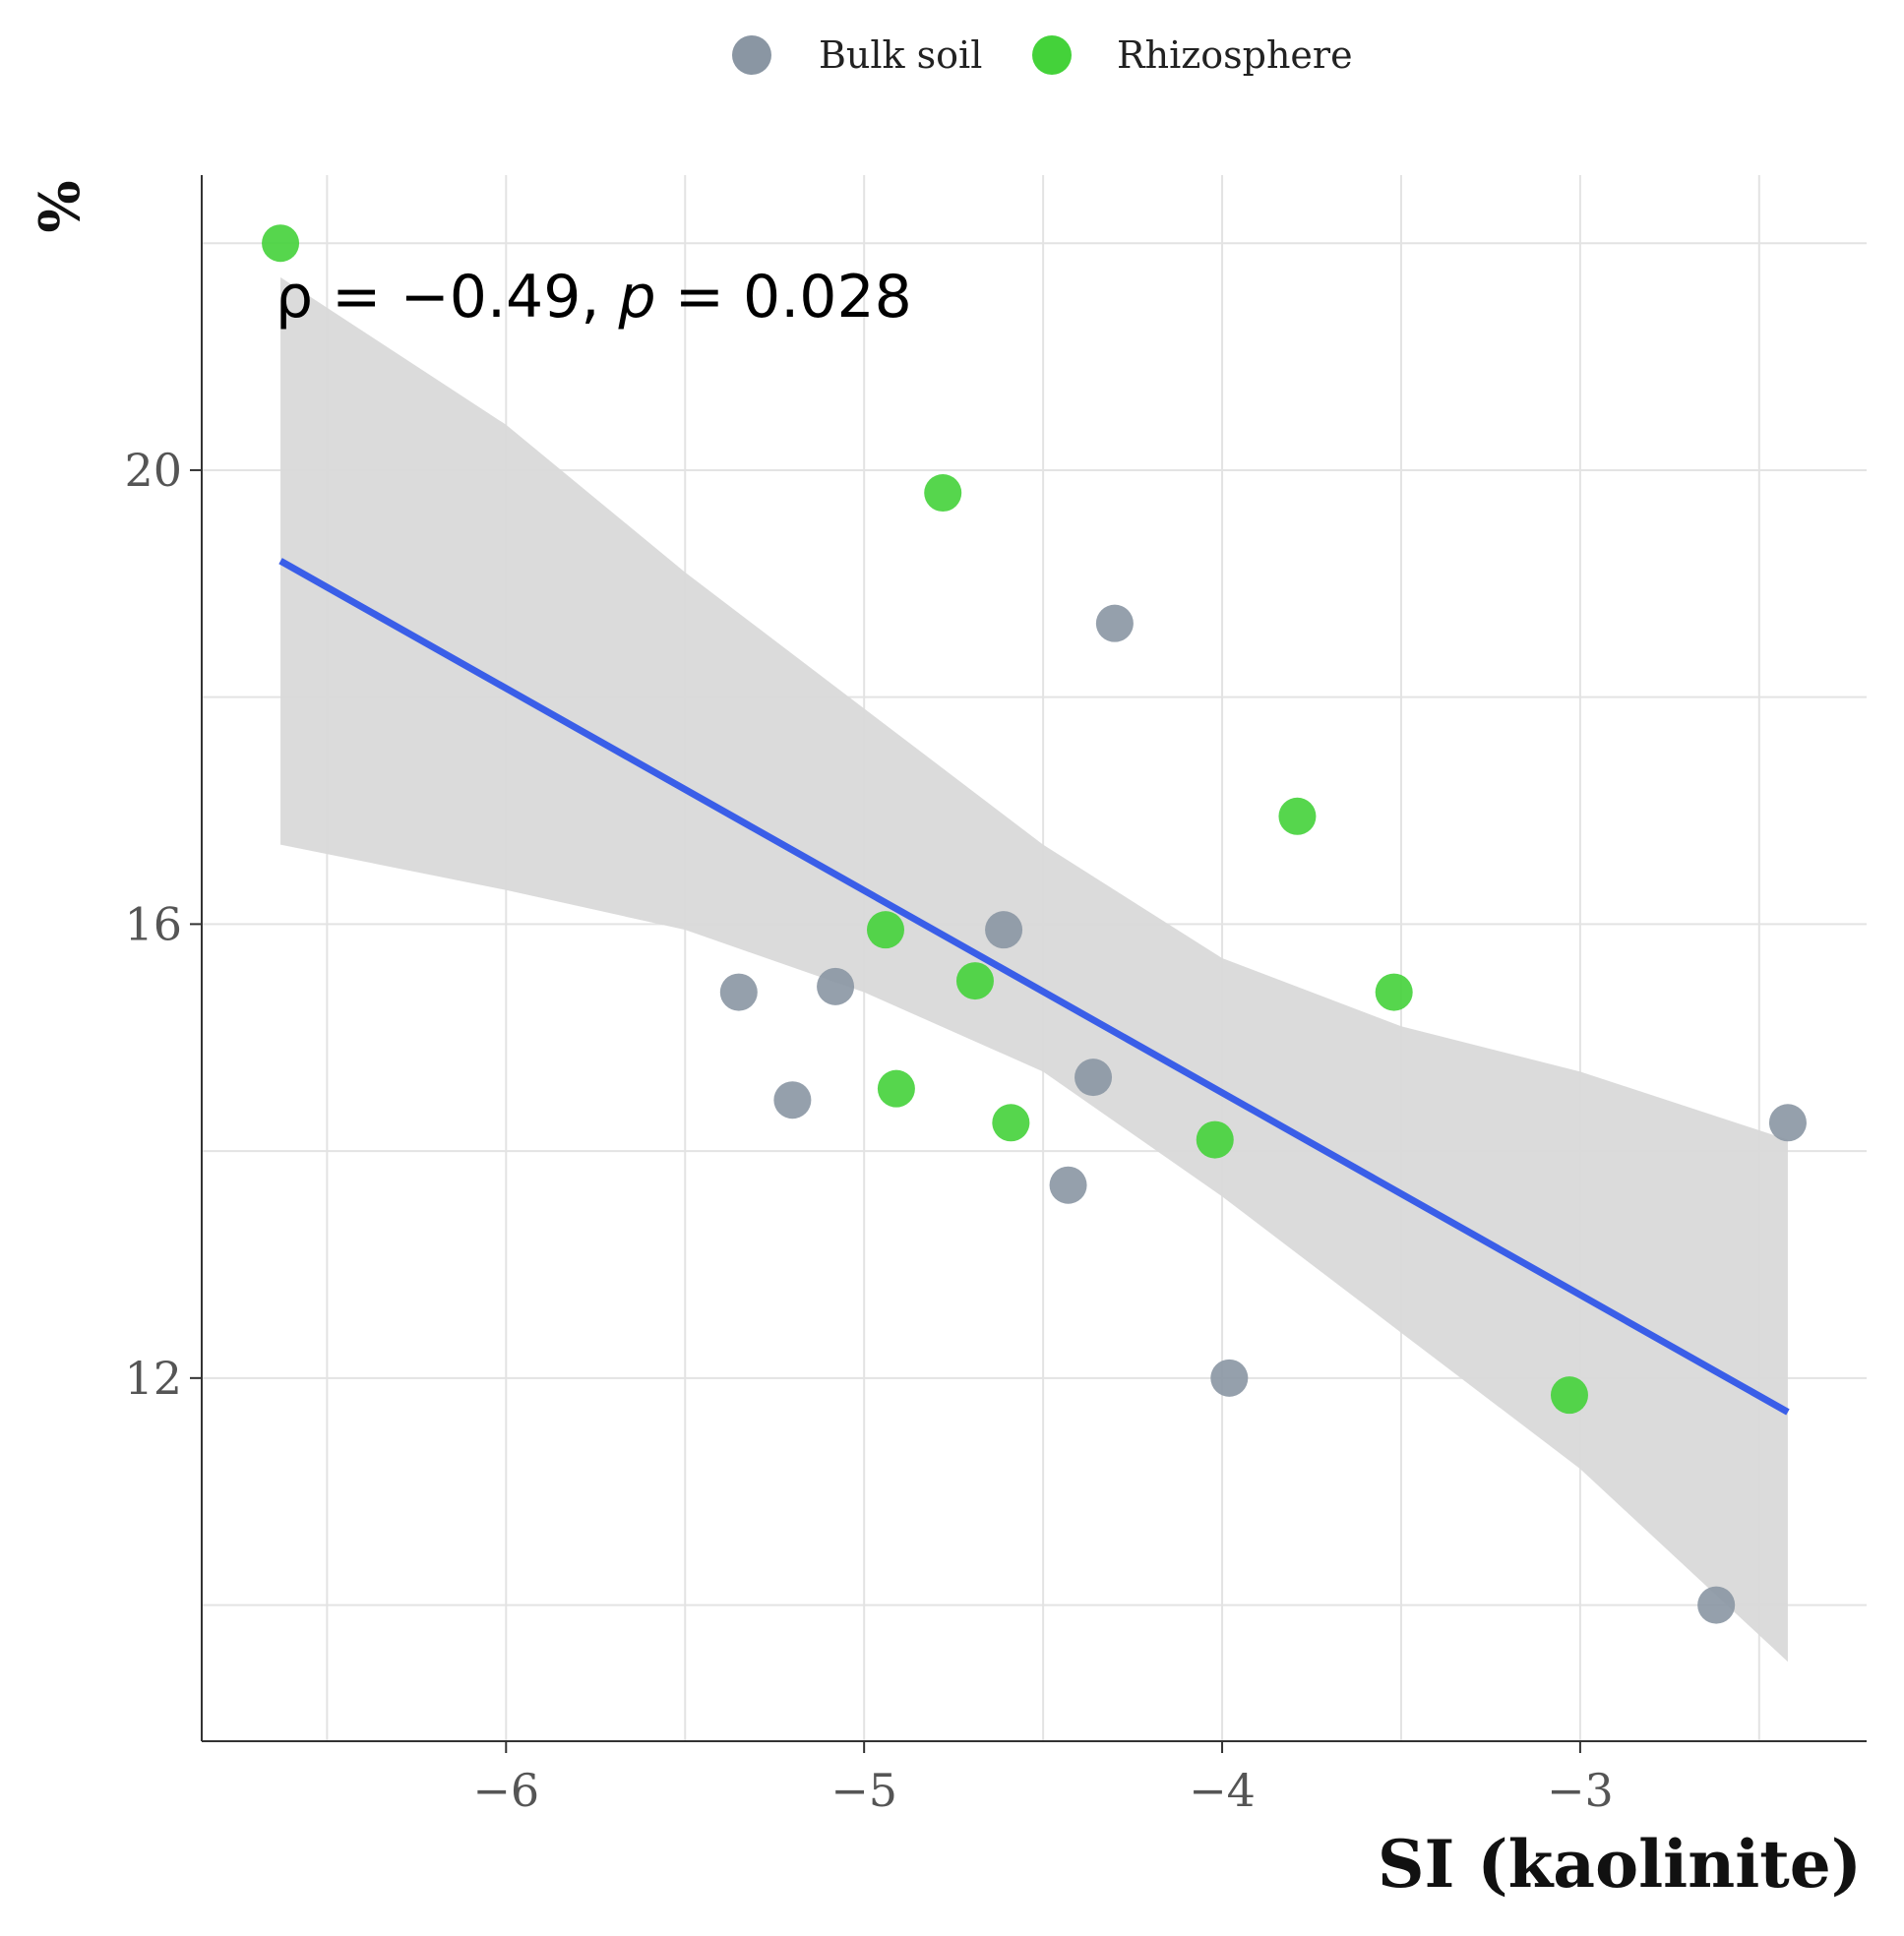 This screenshot has width=1904, height=1936. Describe the element at coordinates (153, 1378) in the screenshot. I see `y-tick-label: 12` at that location.